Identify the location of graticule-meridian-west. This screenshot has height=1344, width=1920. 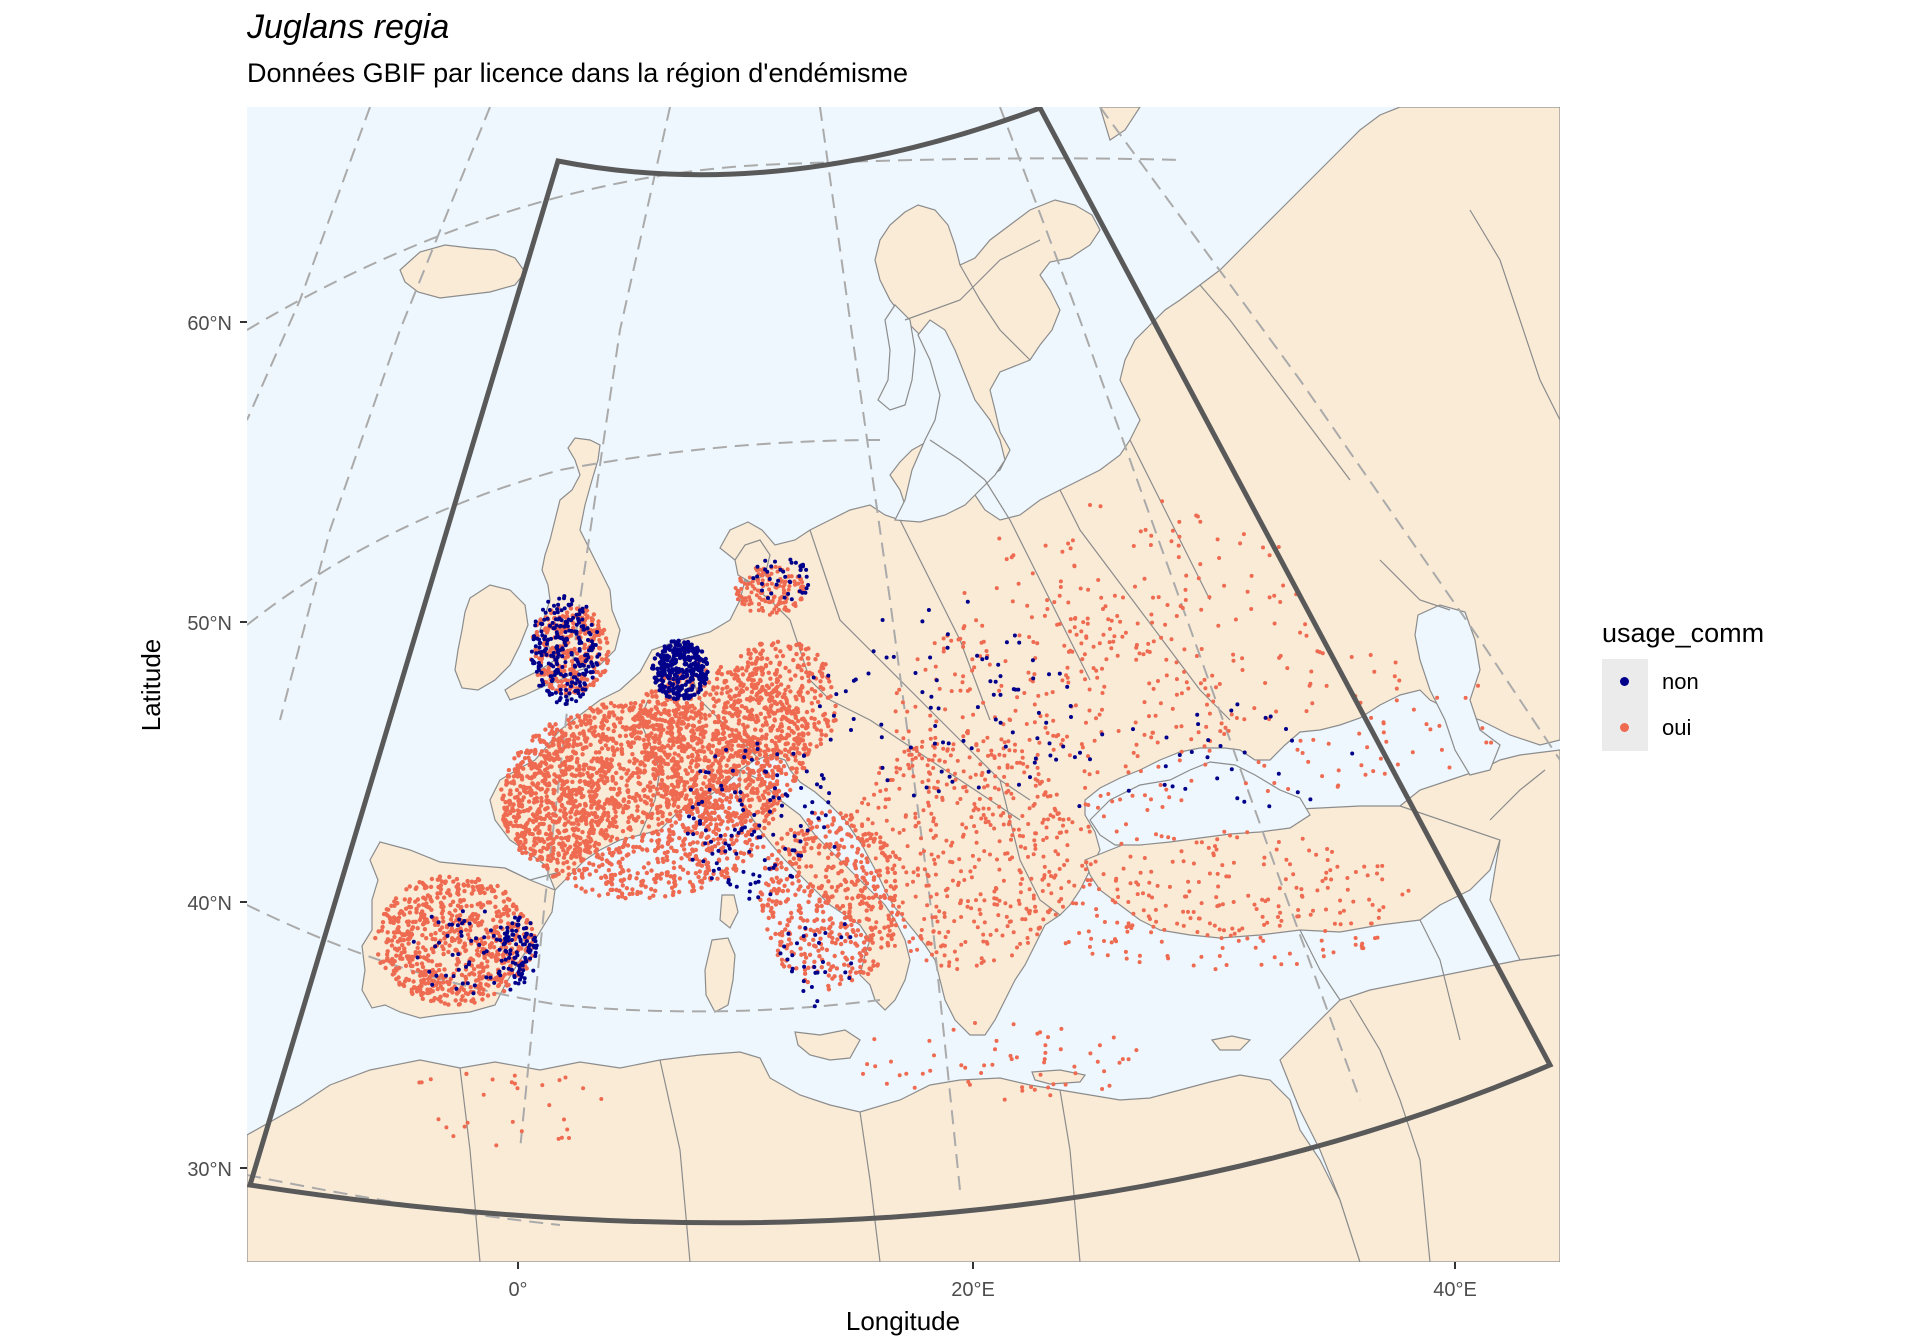
(309, 264).